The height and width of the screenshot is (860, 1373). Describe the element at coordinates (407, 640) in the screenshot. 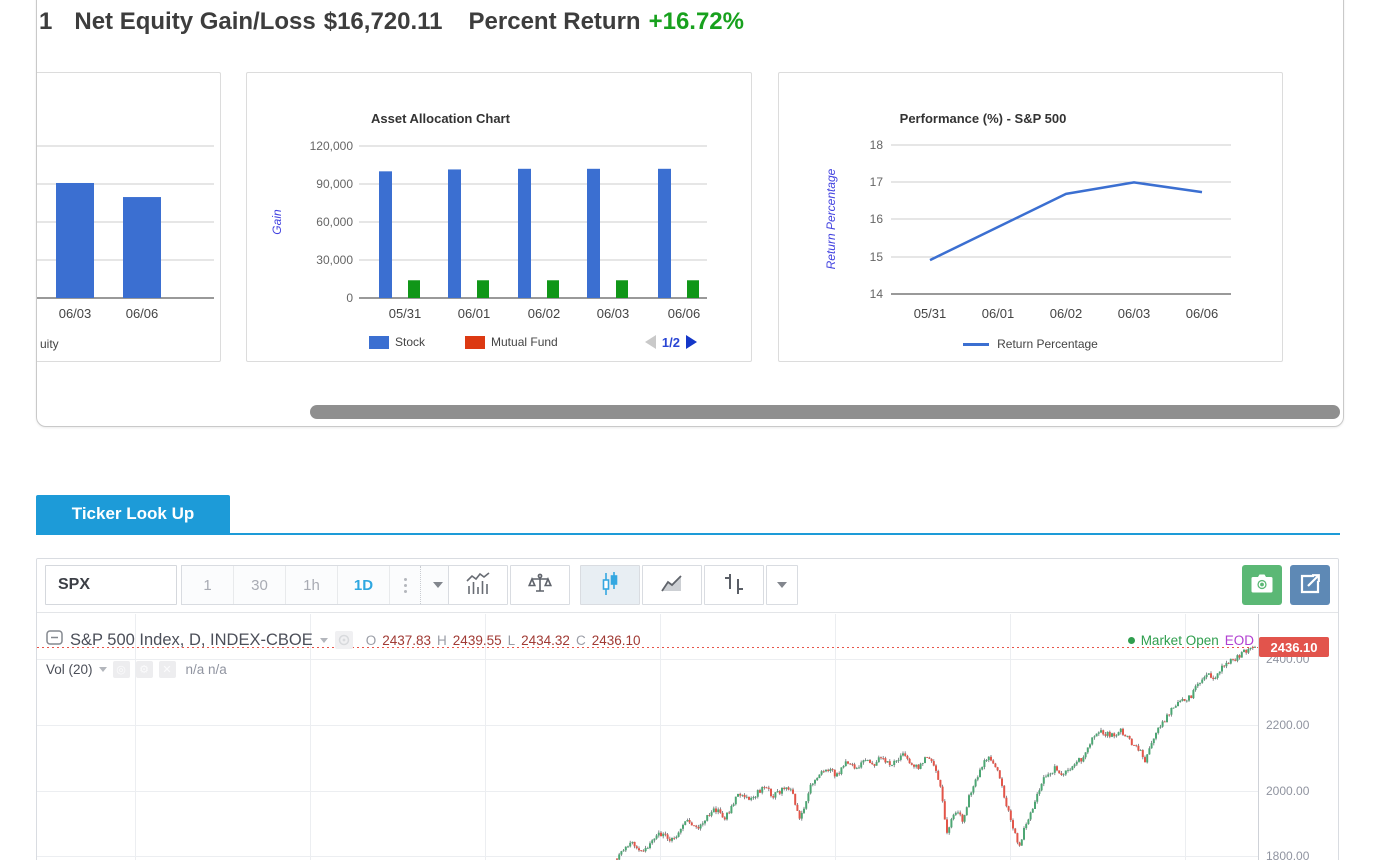

I see `open-value: 2437.83` at that location.